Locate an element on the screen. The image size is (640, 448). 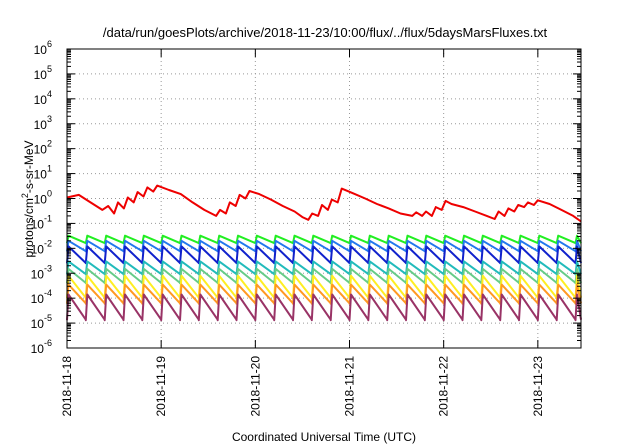
x-tick-label: 2018-11-22 is located at coordinates (444, 386).